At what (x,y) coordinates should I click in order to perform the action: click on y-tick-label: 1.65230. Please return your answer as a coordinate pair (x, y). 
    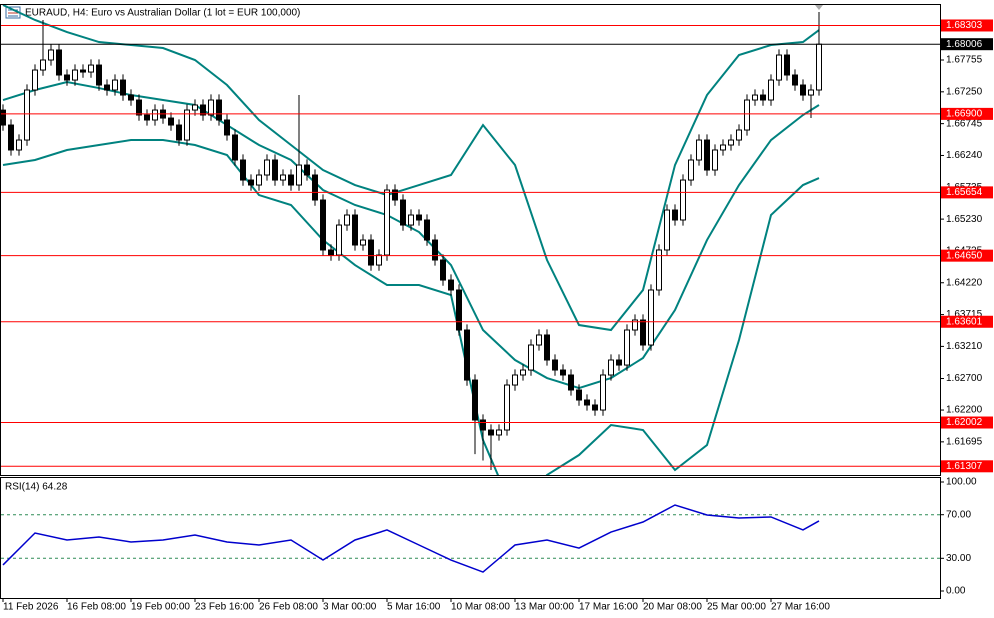
    Looking at the image, I should click on (964, 219).